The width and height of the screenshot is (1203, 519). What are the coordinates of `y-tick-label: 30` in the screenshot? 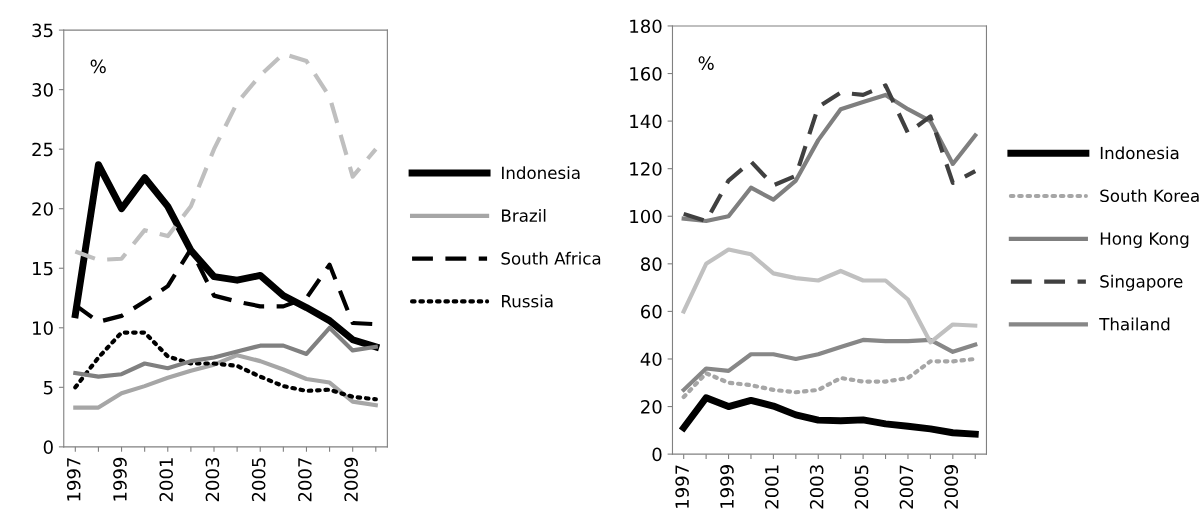 It's located at (42, 90).